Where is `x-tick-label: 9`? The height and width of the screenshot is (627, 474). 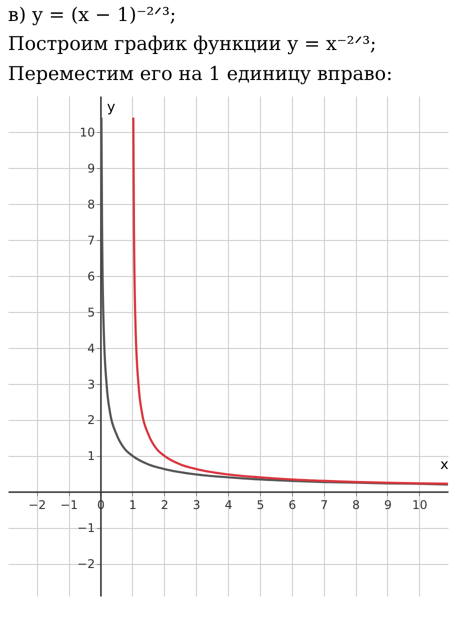 x-tick-label: 9 is located at coordinates (388, 505).